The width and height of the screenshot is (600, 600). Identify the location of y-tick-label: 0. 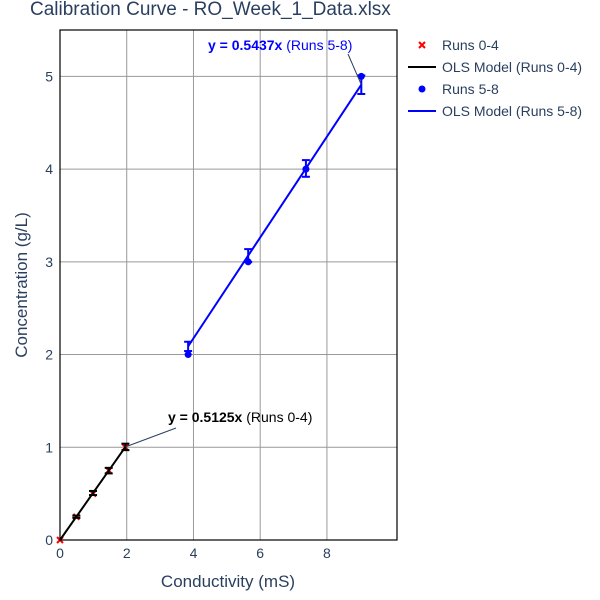
(49, 540).